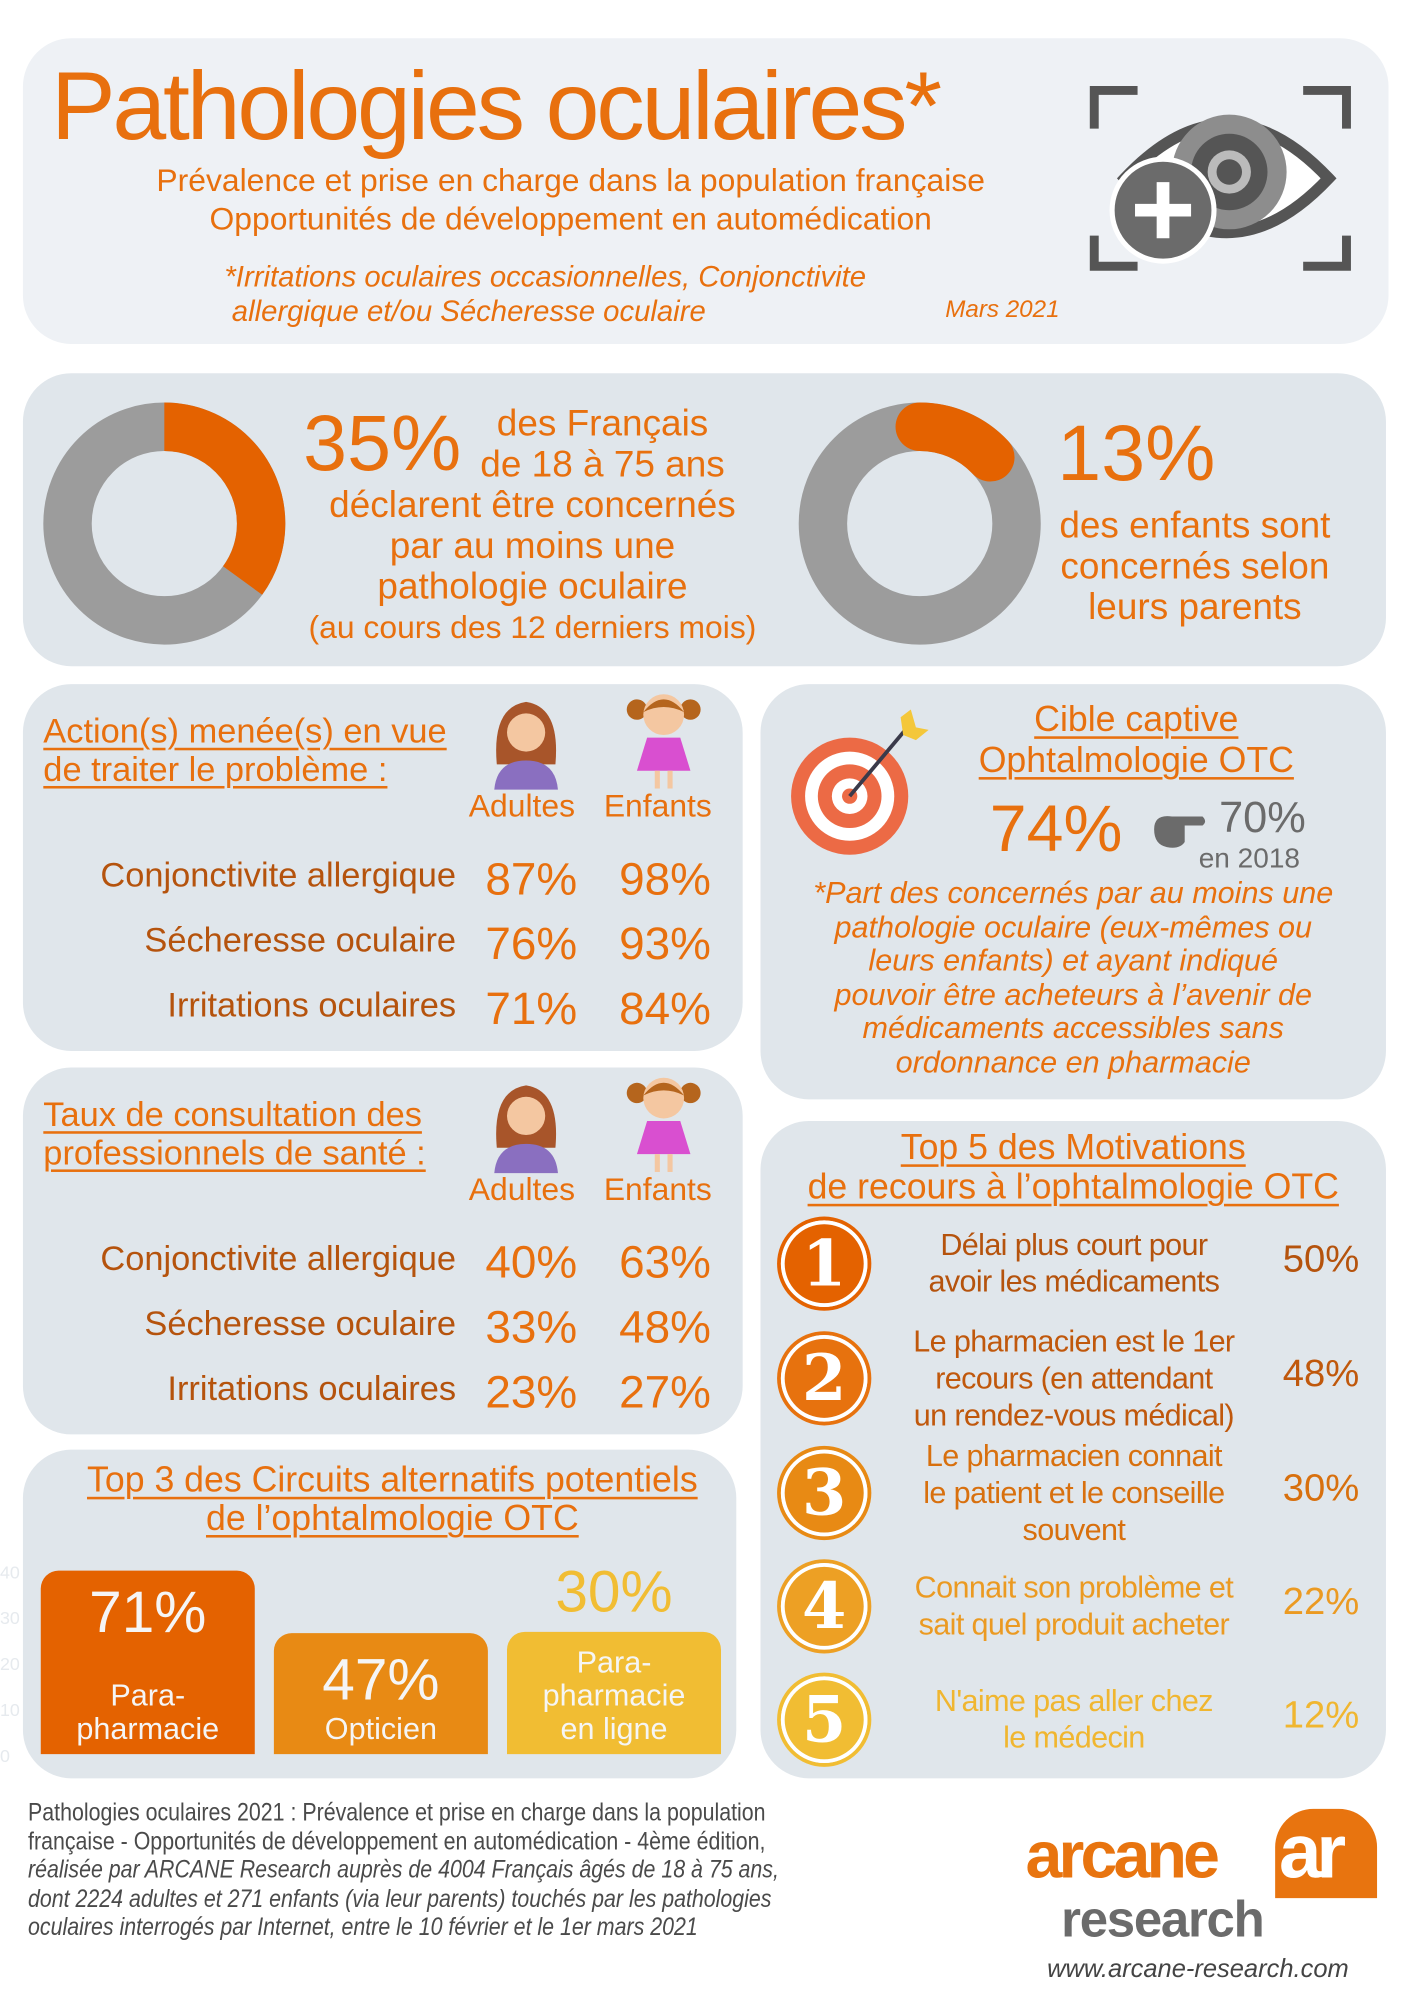 The height and width of the screenshot is (2000, 1414). I want to click on circuit-bar: Para-pharmacie en ligne, so click(614, 1693).